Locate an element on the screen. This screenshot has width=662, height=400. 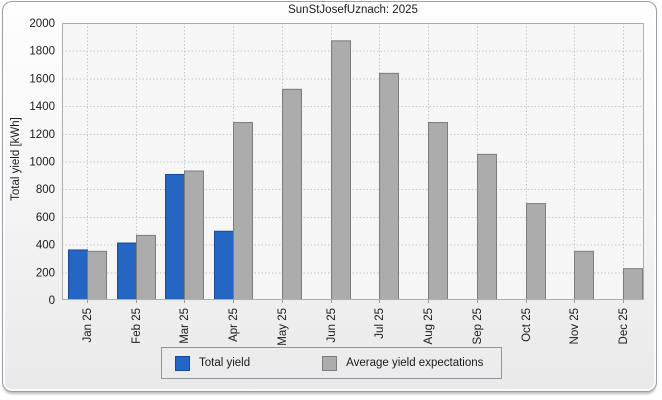
chart-title: SunStJosefUznach: 2025 is located at coordinates (353, 10).